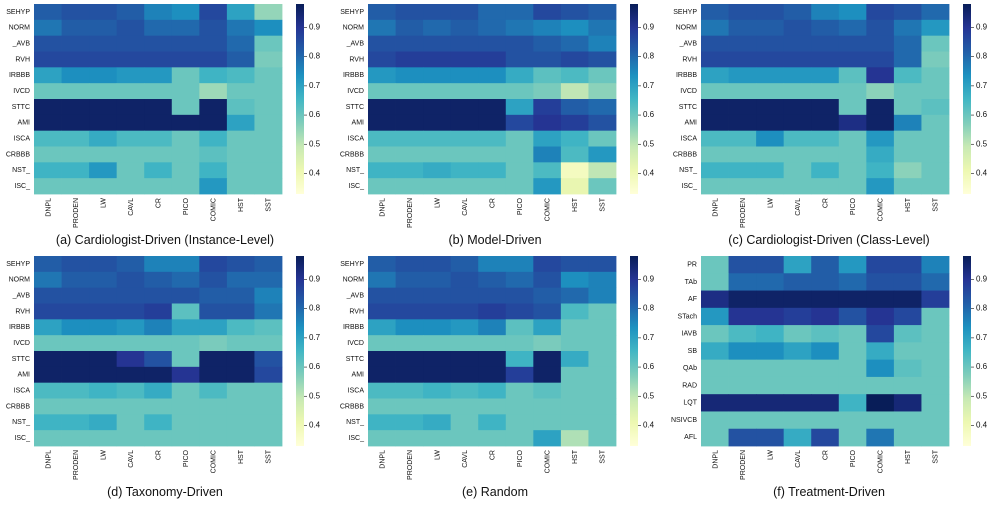  Describe the element at coordinates (352, 154) in the screenshot. I see `y-tick-label: CRBBB` at that location.